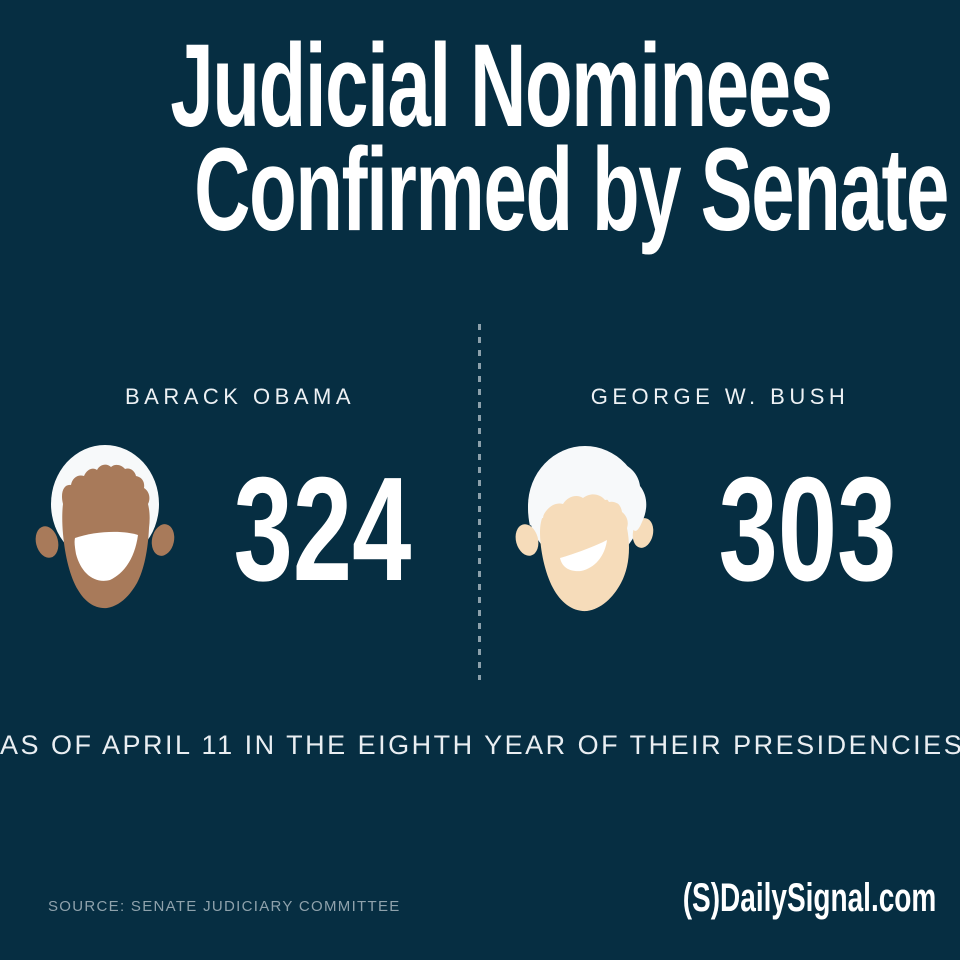 Image resolution: width=960 pixels, height=960 pixels. What do you see at coordinates (104, 527) in the screenshot?
I see `obama-face-icon` at bounding box center [104, 527].